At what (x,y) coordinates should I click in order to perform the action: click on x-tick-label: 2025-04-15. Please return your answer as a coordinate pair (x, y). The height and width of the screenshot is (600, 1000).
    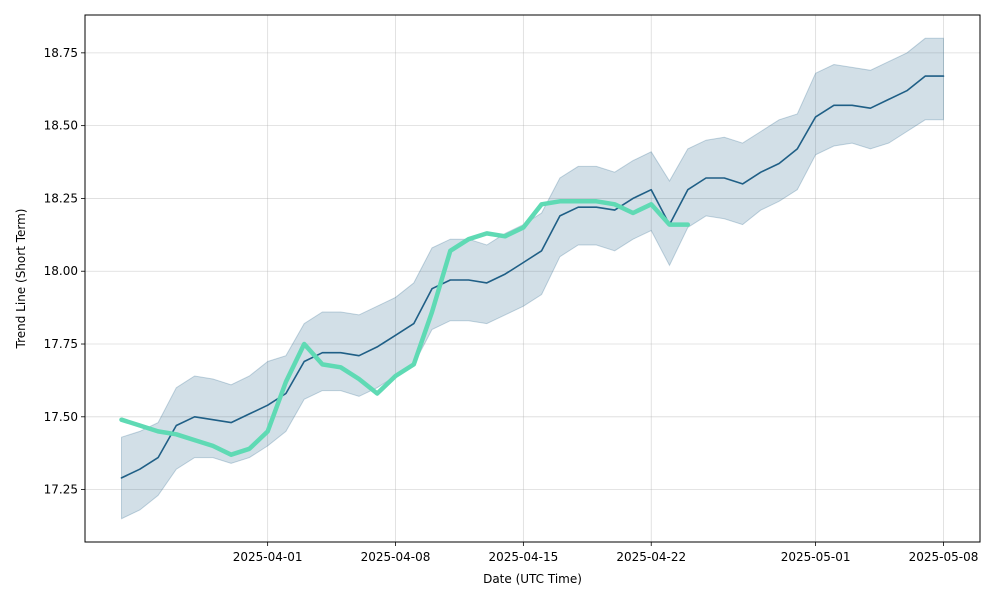
    Looking at the image, I should click on (523, 557).